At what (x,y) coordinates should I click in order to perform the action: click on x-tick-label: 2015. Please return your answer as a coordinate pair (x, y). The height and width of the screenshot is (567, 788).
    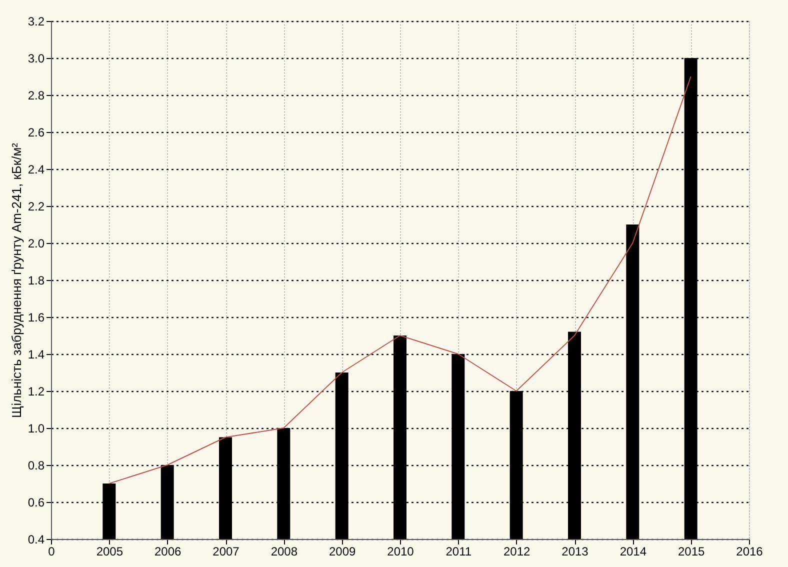
    Looking at the image, I should click on (692, 551).